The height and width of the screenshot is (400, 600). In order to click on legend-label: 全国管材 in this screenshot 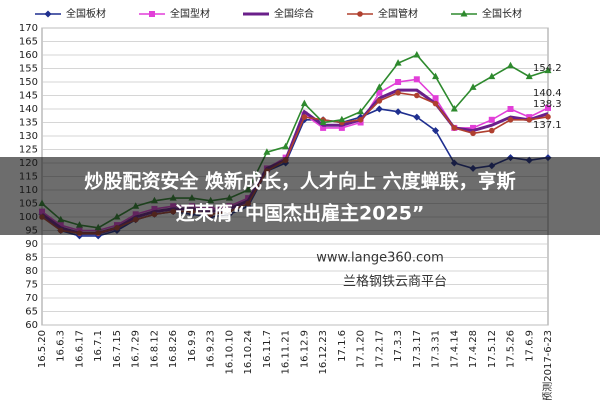, I will do `click(398, 13)`.